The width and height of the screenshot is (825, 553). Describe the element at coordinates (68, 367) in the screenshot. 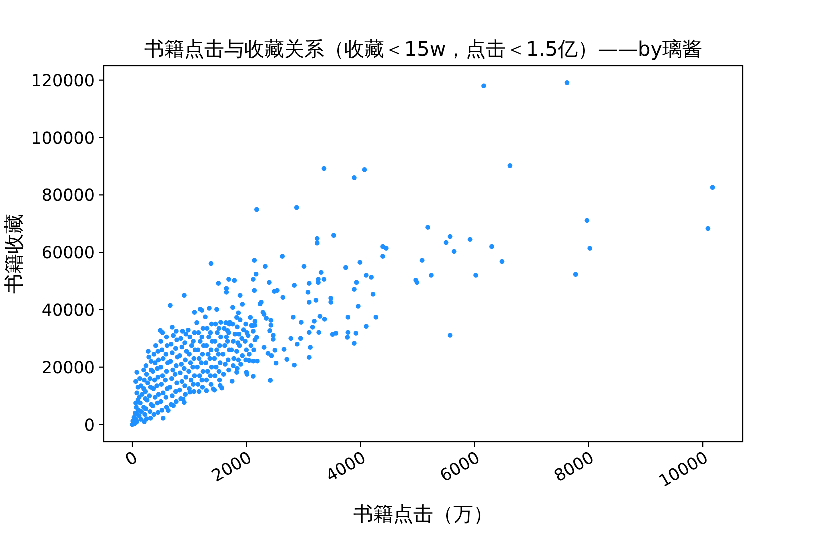

I see `y-tick-label: 20000` at that location.